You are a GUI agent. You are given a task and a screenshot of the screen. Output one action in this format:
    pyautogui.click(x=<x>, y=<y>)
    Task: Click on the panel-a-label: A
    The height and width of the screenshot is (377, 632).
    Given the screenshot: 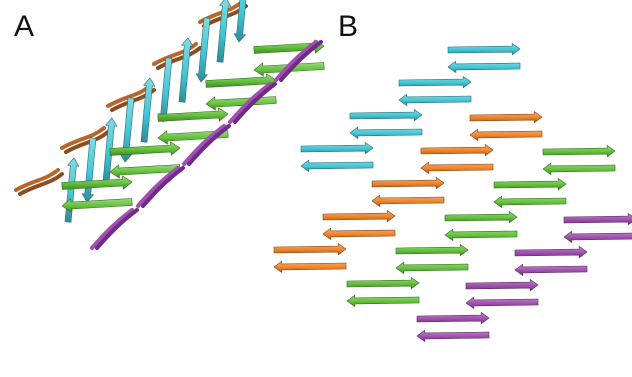 What is the action you would take?
    pyautogui.click(x=24, y=26)
    